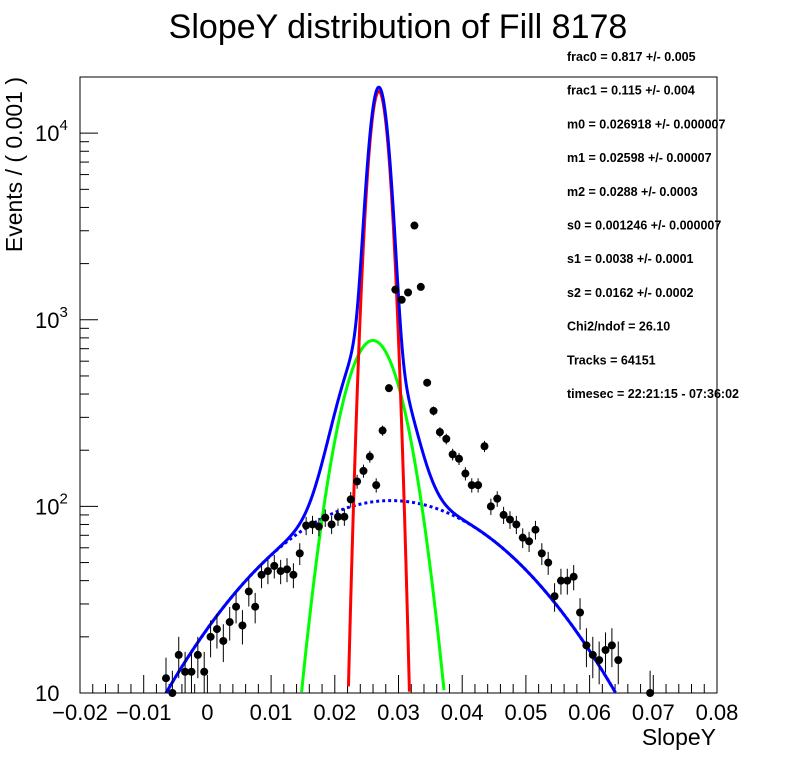 The image size is (796, 772). What do you see at coordinates (631, 57) in the screenshot?
I see `fit-parameter-label: frac0 = 0.817 +/- 0.005` at bounding box center [631, 57].